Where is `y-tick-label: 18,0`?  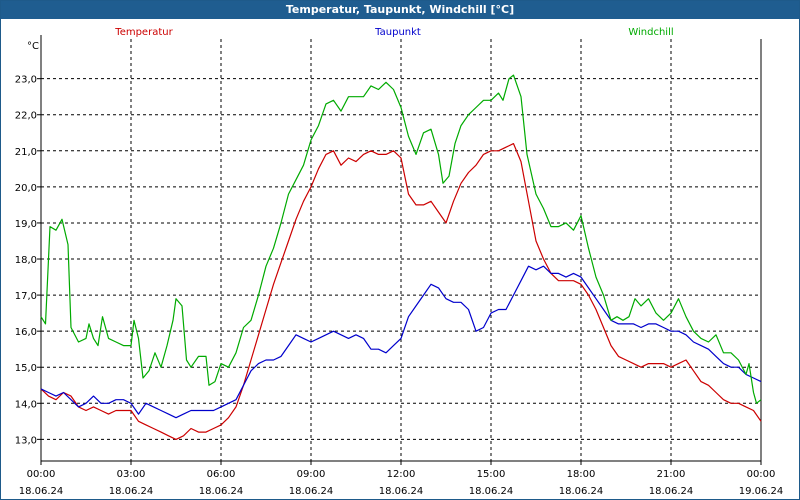 y-tick-label: 18,0 is located at coordinates (26, 260).